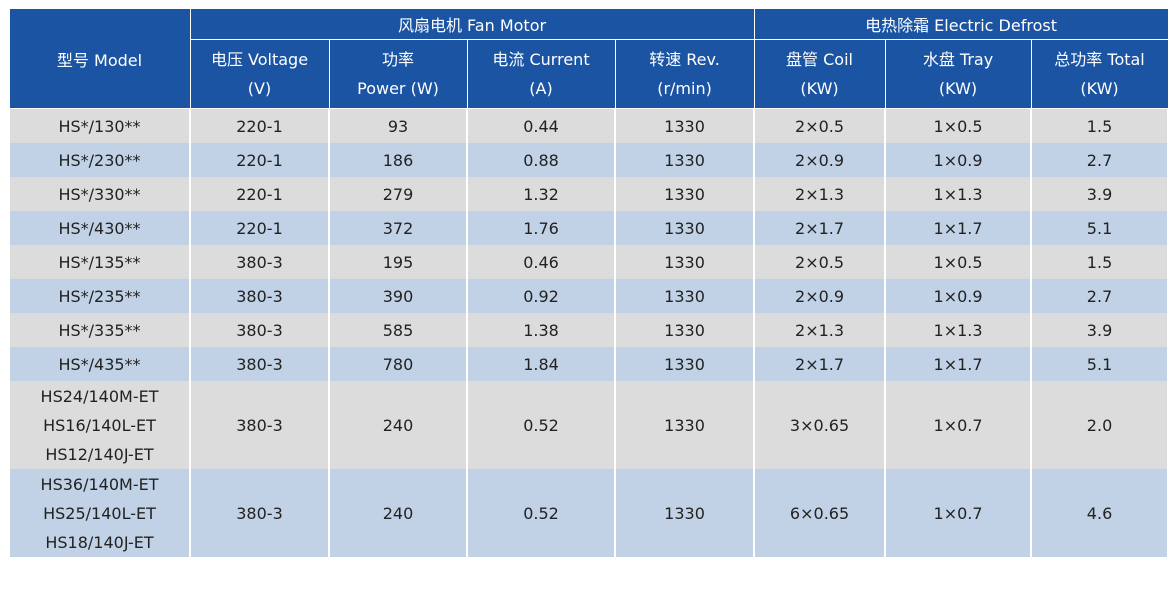 The width and height of the screenshot is (1174, 595). I want to click on current-column-header: 电流 Current (A), so click(541, 74).